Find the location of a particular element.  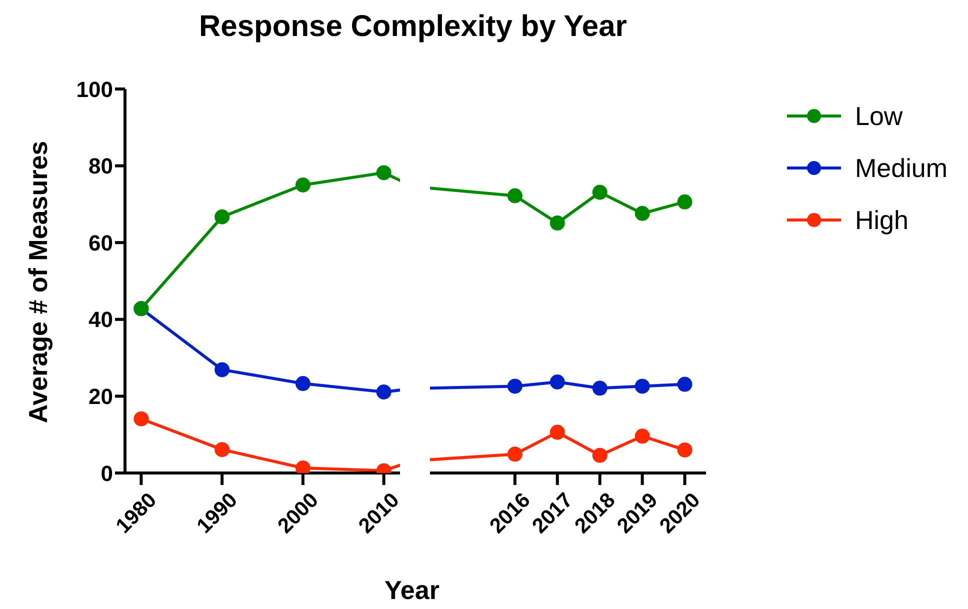

x-axis-title: Year is located at coordinates (412, 590).